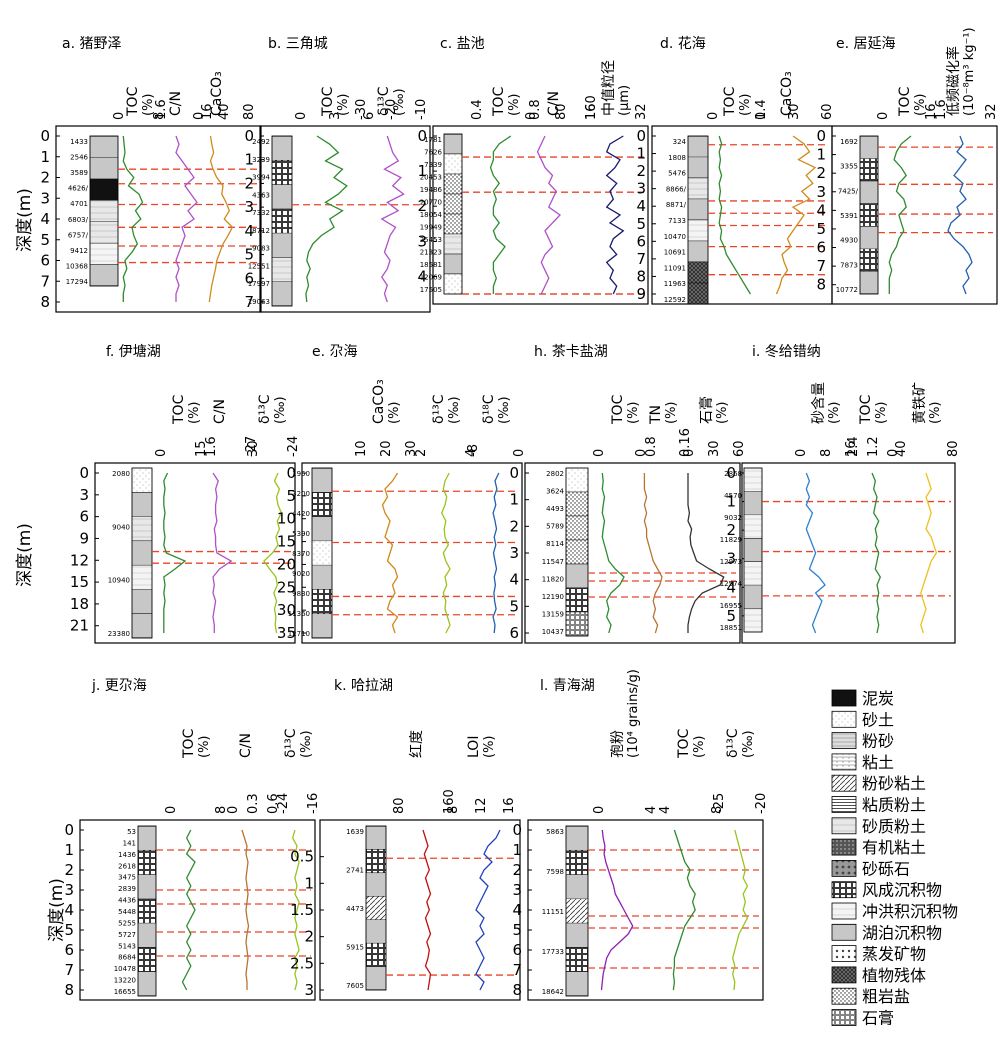  Describe the element at coordinates (514, 553) in the screenshot. I see `y-tick-label: 3` at that location.